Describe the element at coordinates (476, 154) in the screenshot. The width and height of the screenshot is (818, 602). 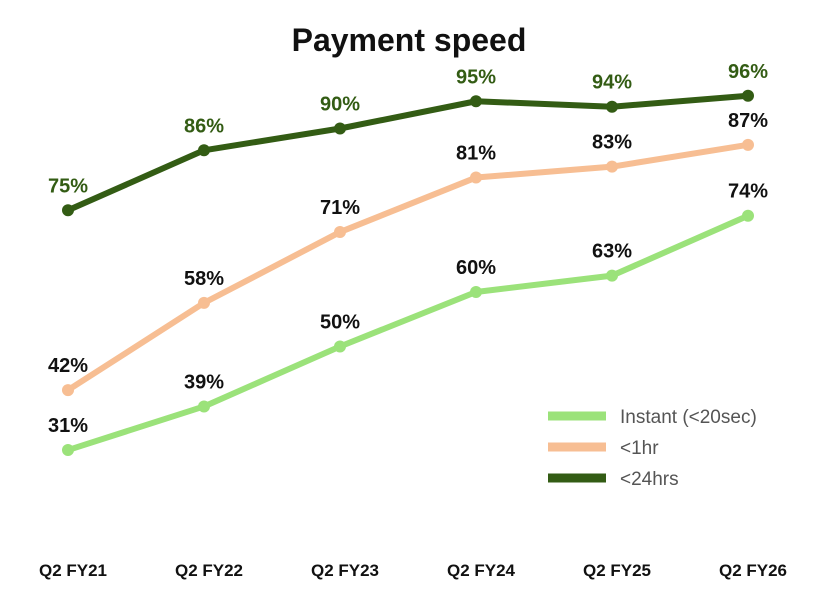
I see `data-label-1hr: 81%` at that location.